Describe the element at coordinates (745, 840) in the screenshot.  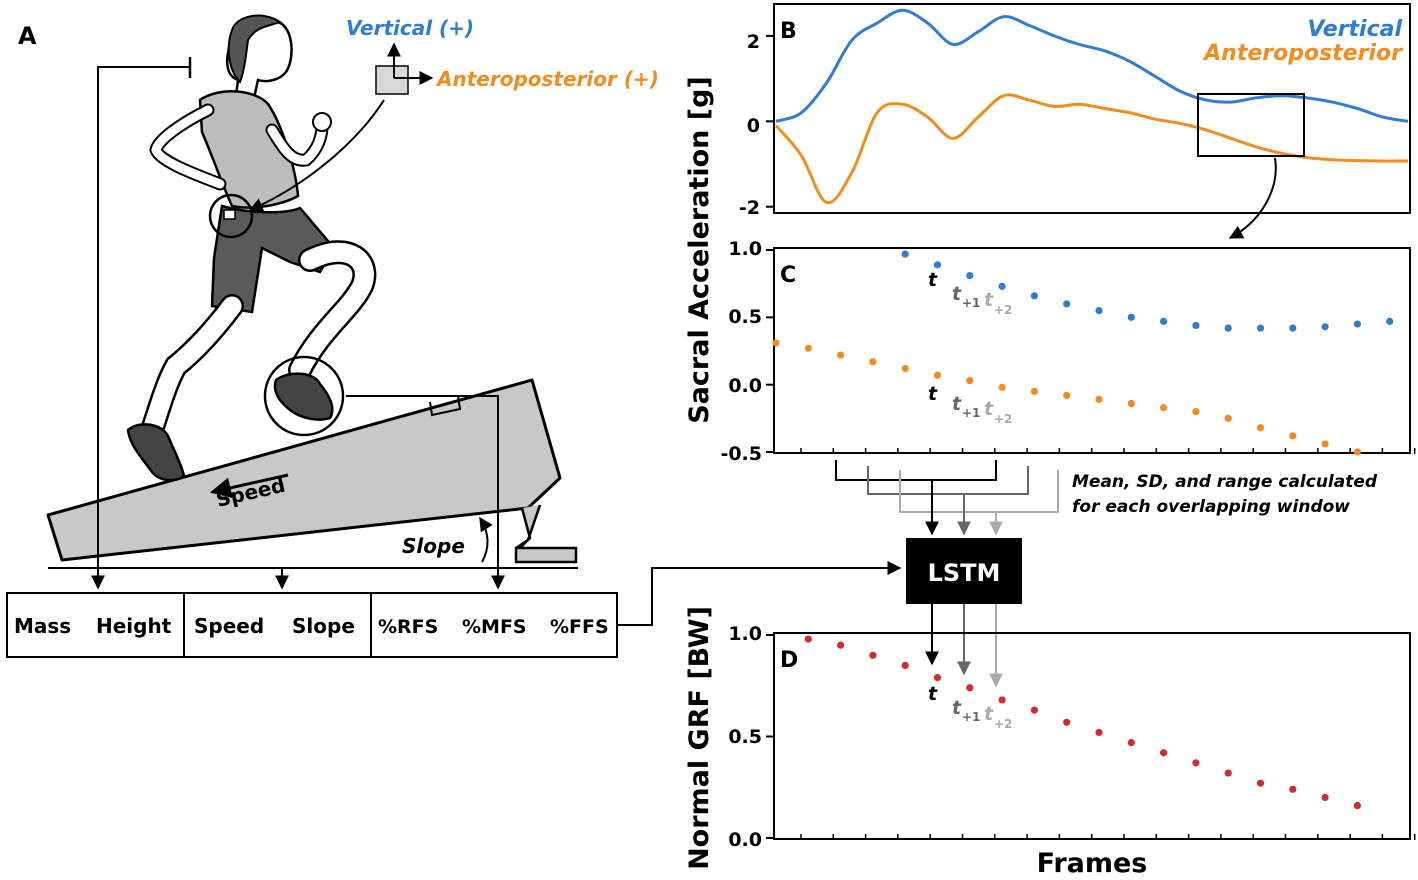
I see `panel-d-ytick-0: 0.0` at that location.